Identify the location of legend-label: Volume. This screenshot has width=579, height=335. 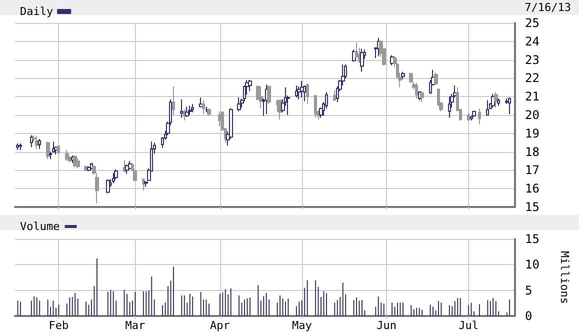
(40, 226).